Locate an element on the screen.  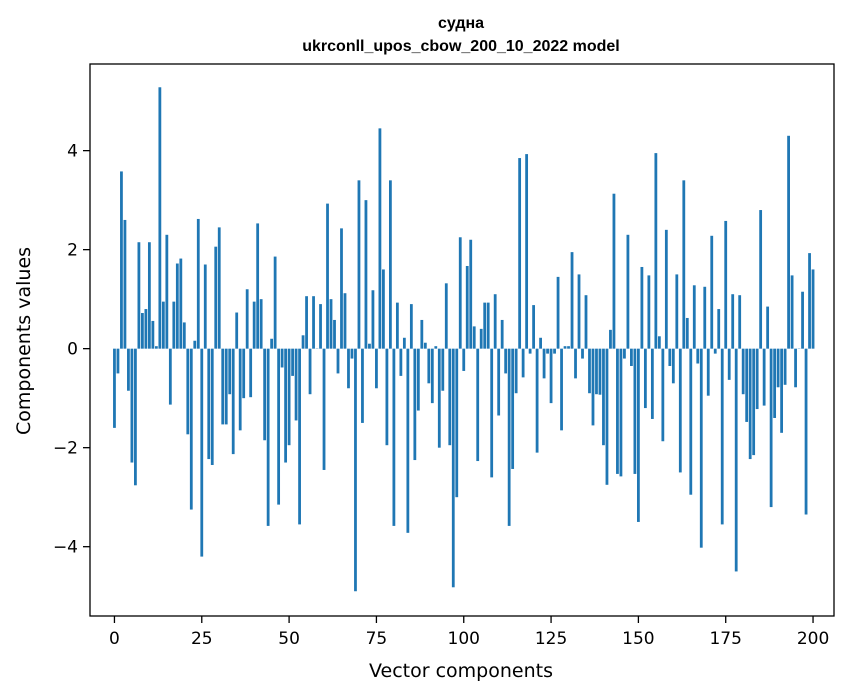
y-tick-label: 4 is located at coordinates (72, 152).